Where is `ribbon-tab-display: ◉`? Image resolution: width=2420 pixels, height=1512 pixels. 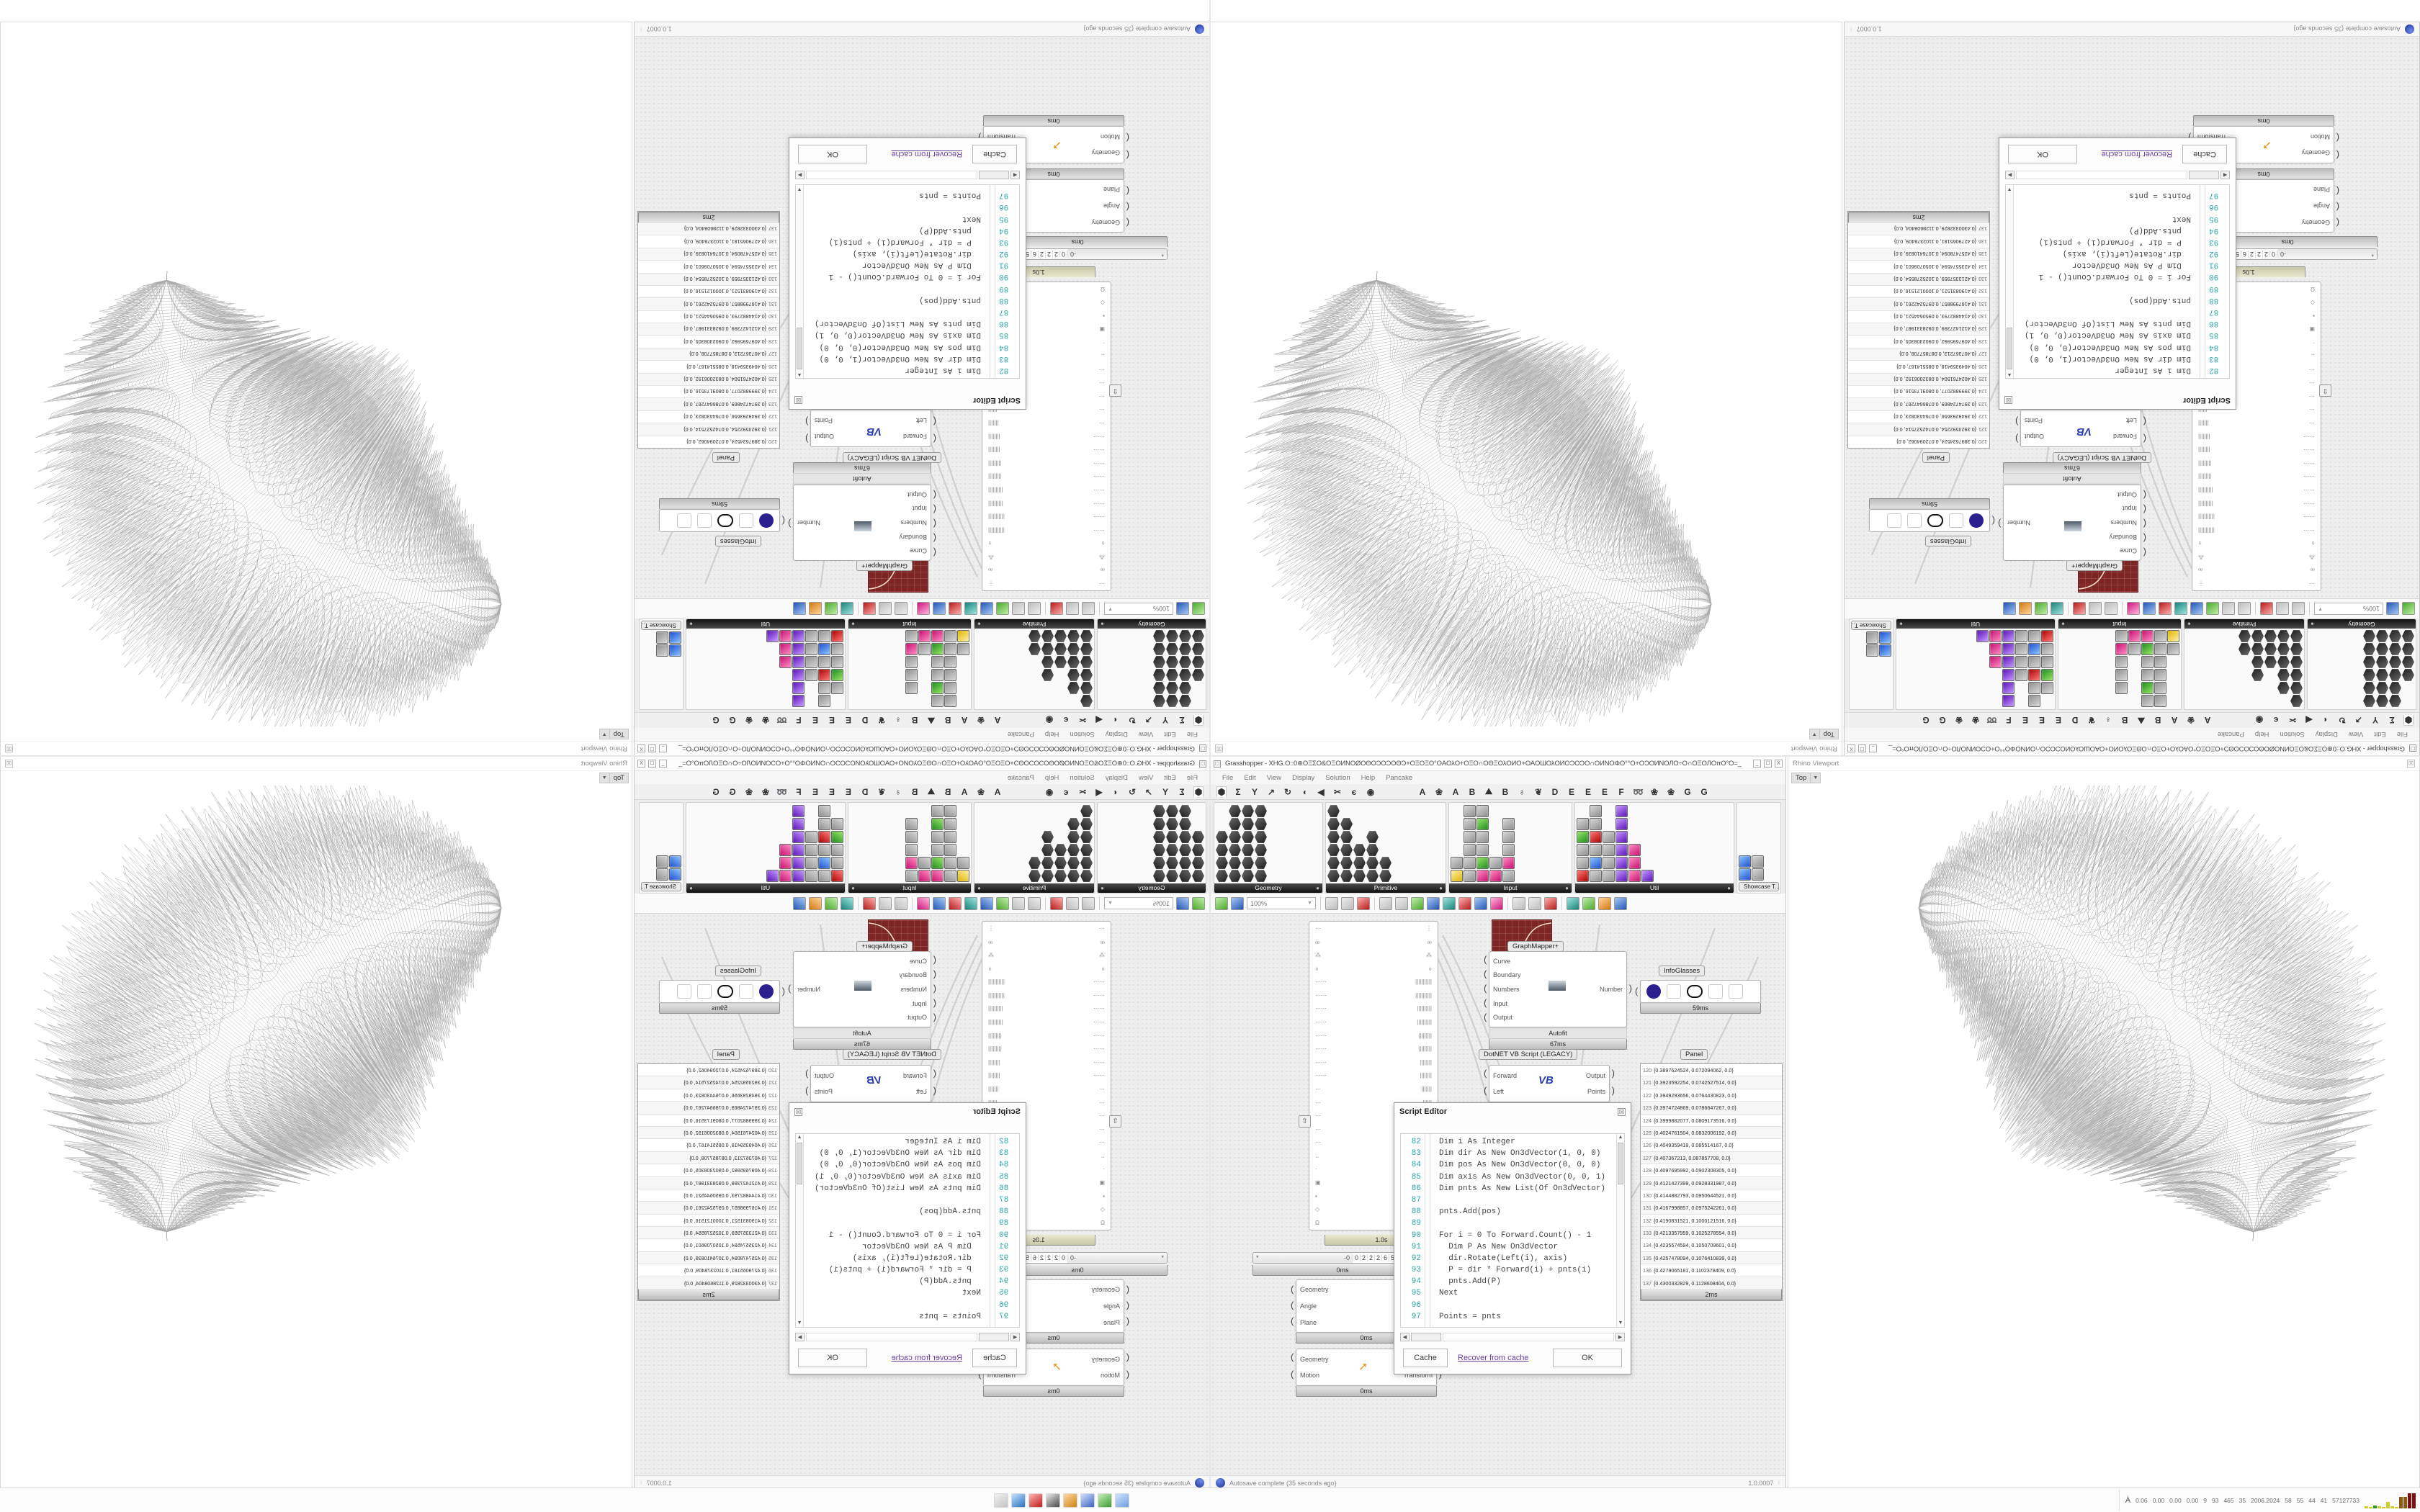
ribbon-tab-display: ◉ is located at coordinates (1049, 791).